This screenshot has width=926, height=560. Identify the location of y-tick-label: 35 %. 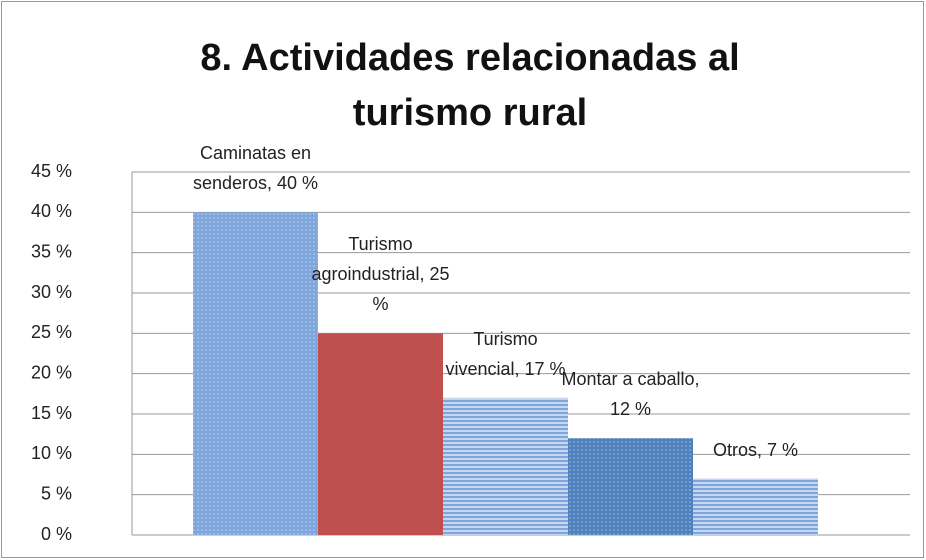
(51, 251).